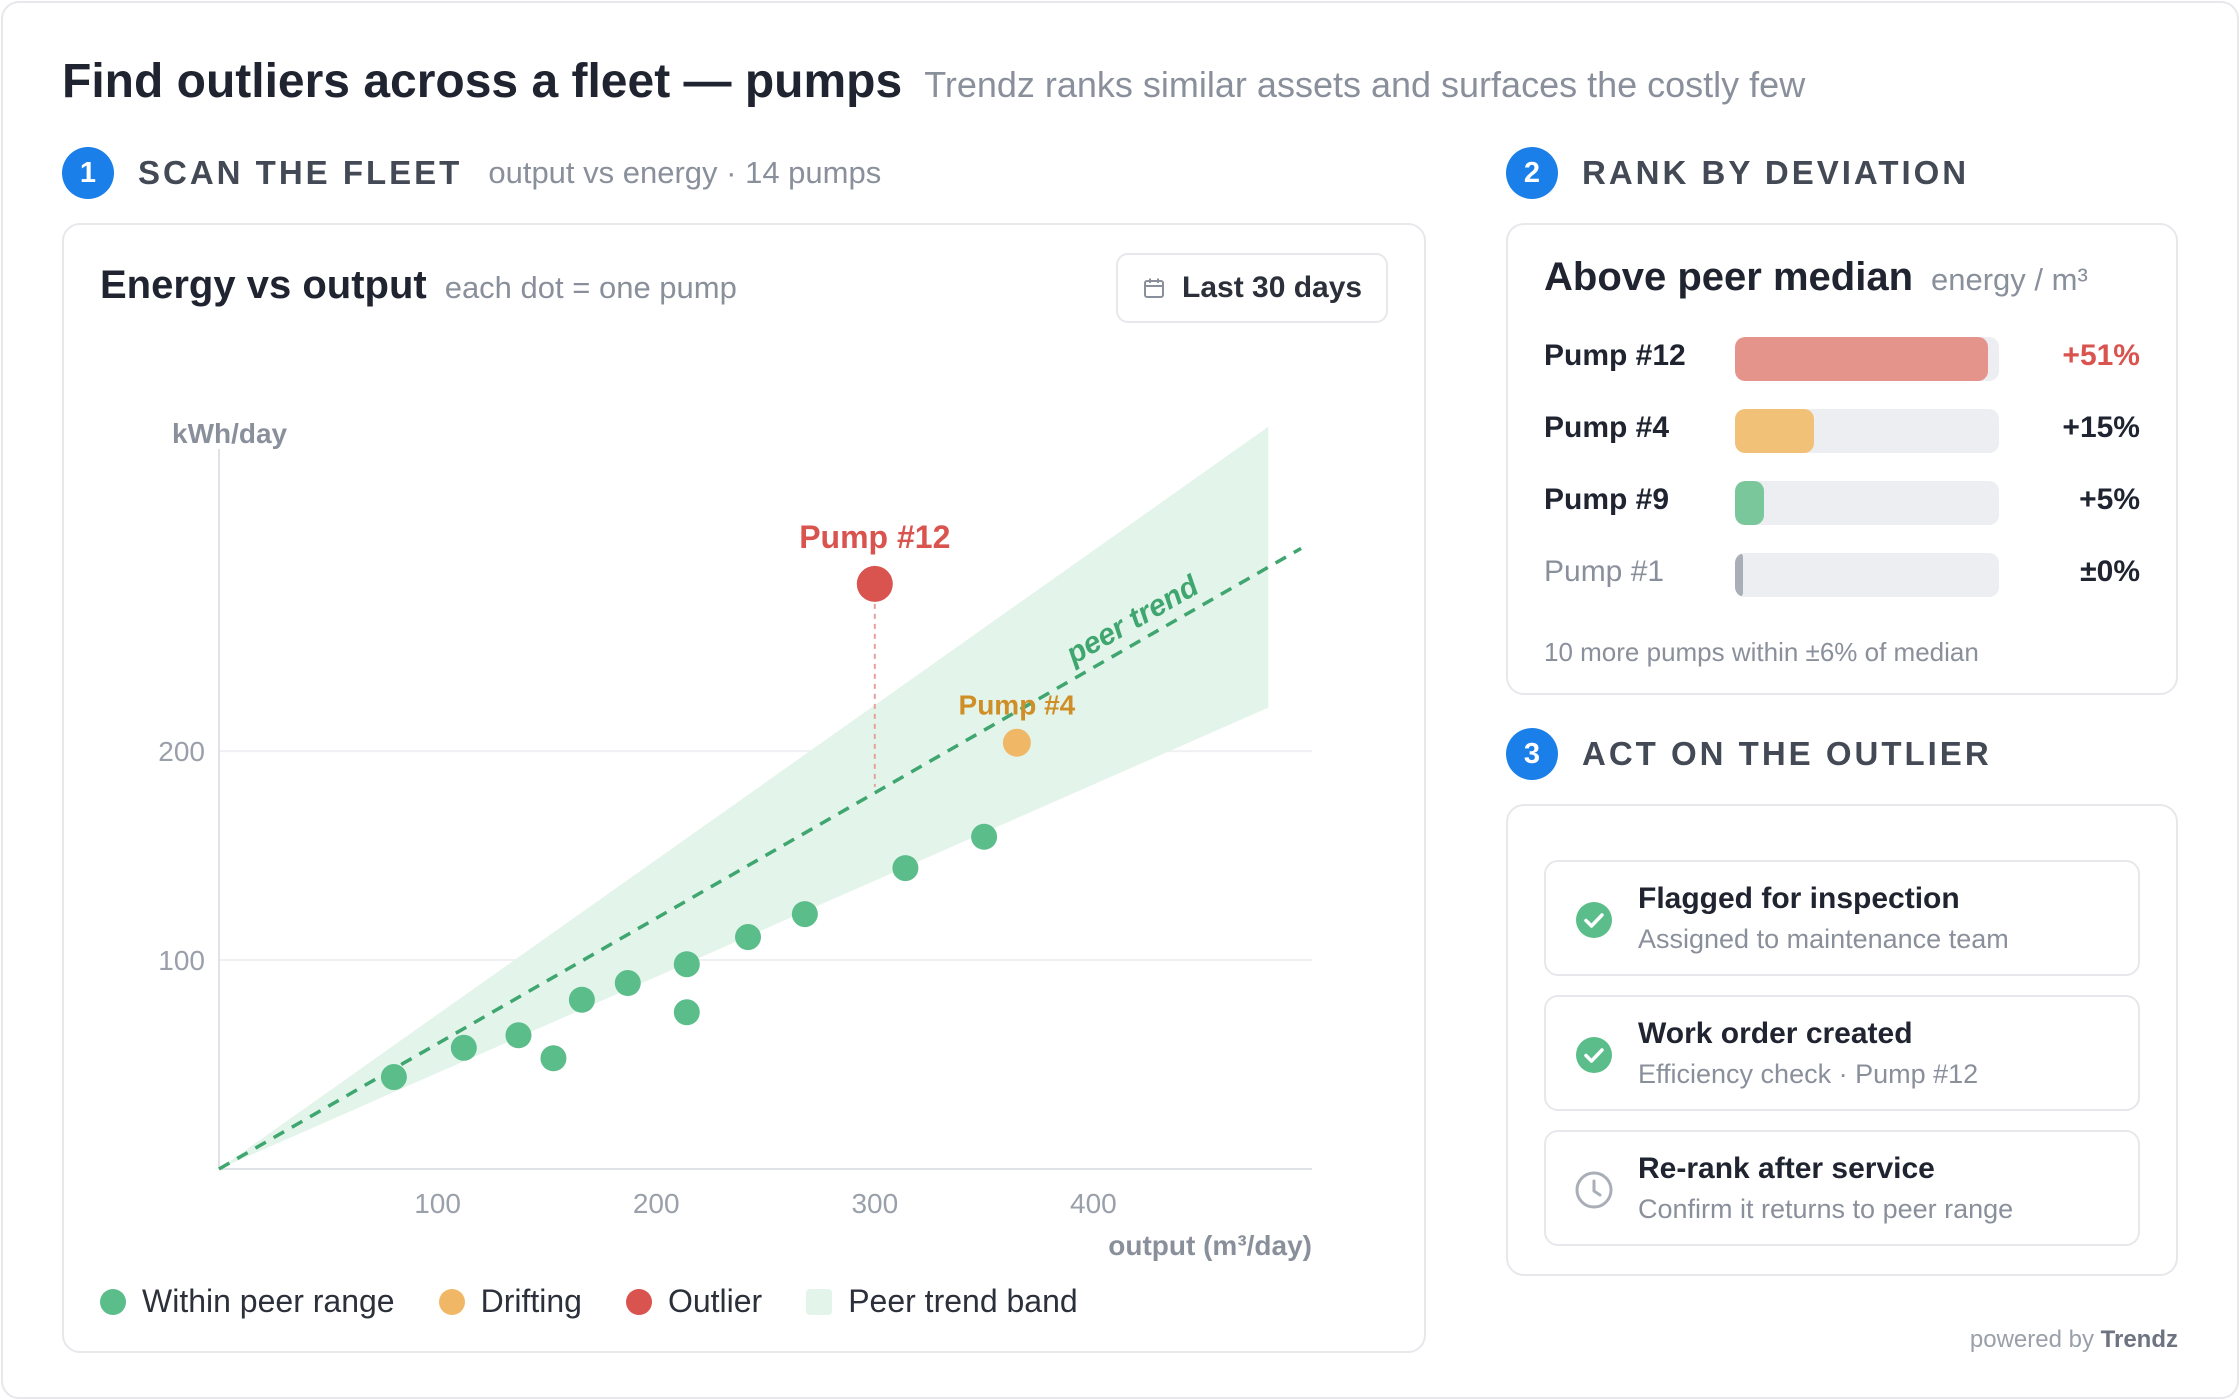 This screenshot has width=2240, height=1400. Describe the element at coordinates (263, 285) in the screenshot. I see `chart-title: Energy vs output` at that location.